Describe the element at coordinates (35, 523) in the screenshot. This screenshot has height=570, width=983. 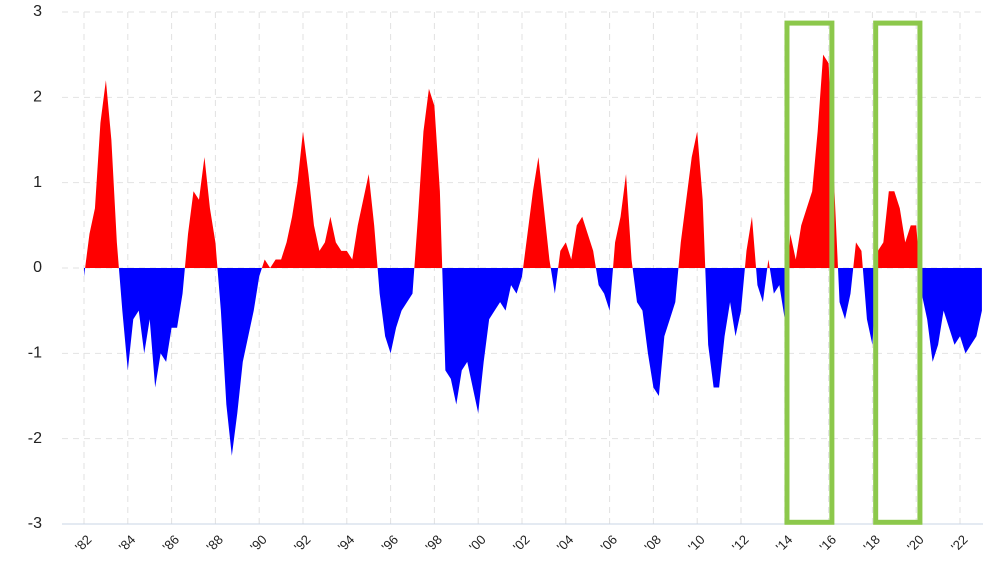
I see `y-tick-label: -3` at that location.